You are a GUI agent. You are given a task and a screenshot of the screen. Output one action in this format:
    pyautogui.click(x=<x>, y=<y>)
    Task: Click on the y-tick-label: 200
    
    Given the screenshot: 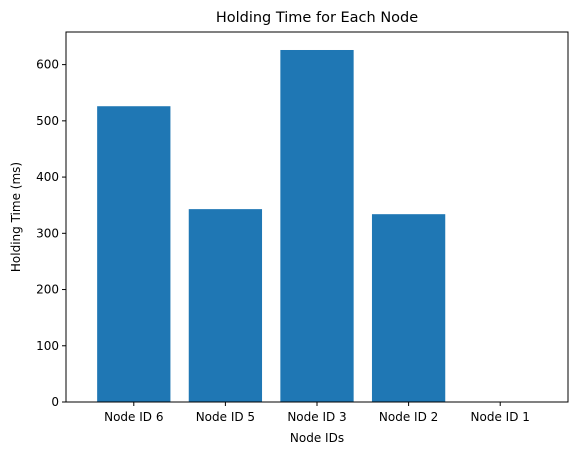 What is the action you would take?
    pyautogui.click(x=47, y=290)
    